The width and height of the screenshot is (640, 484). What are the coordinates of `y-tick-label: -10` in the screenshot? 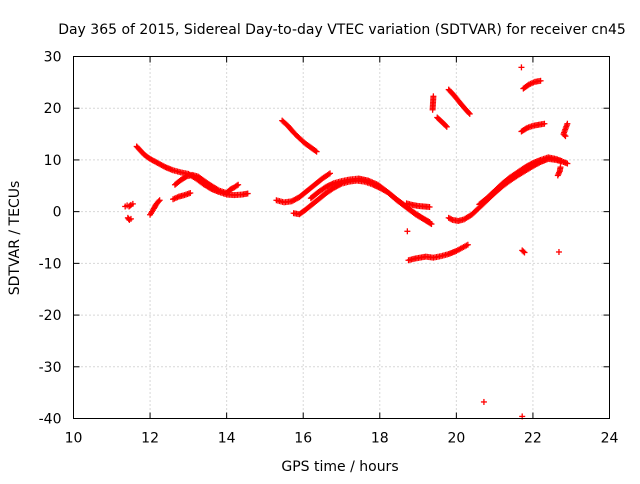 It's located at (50, 264).